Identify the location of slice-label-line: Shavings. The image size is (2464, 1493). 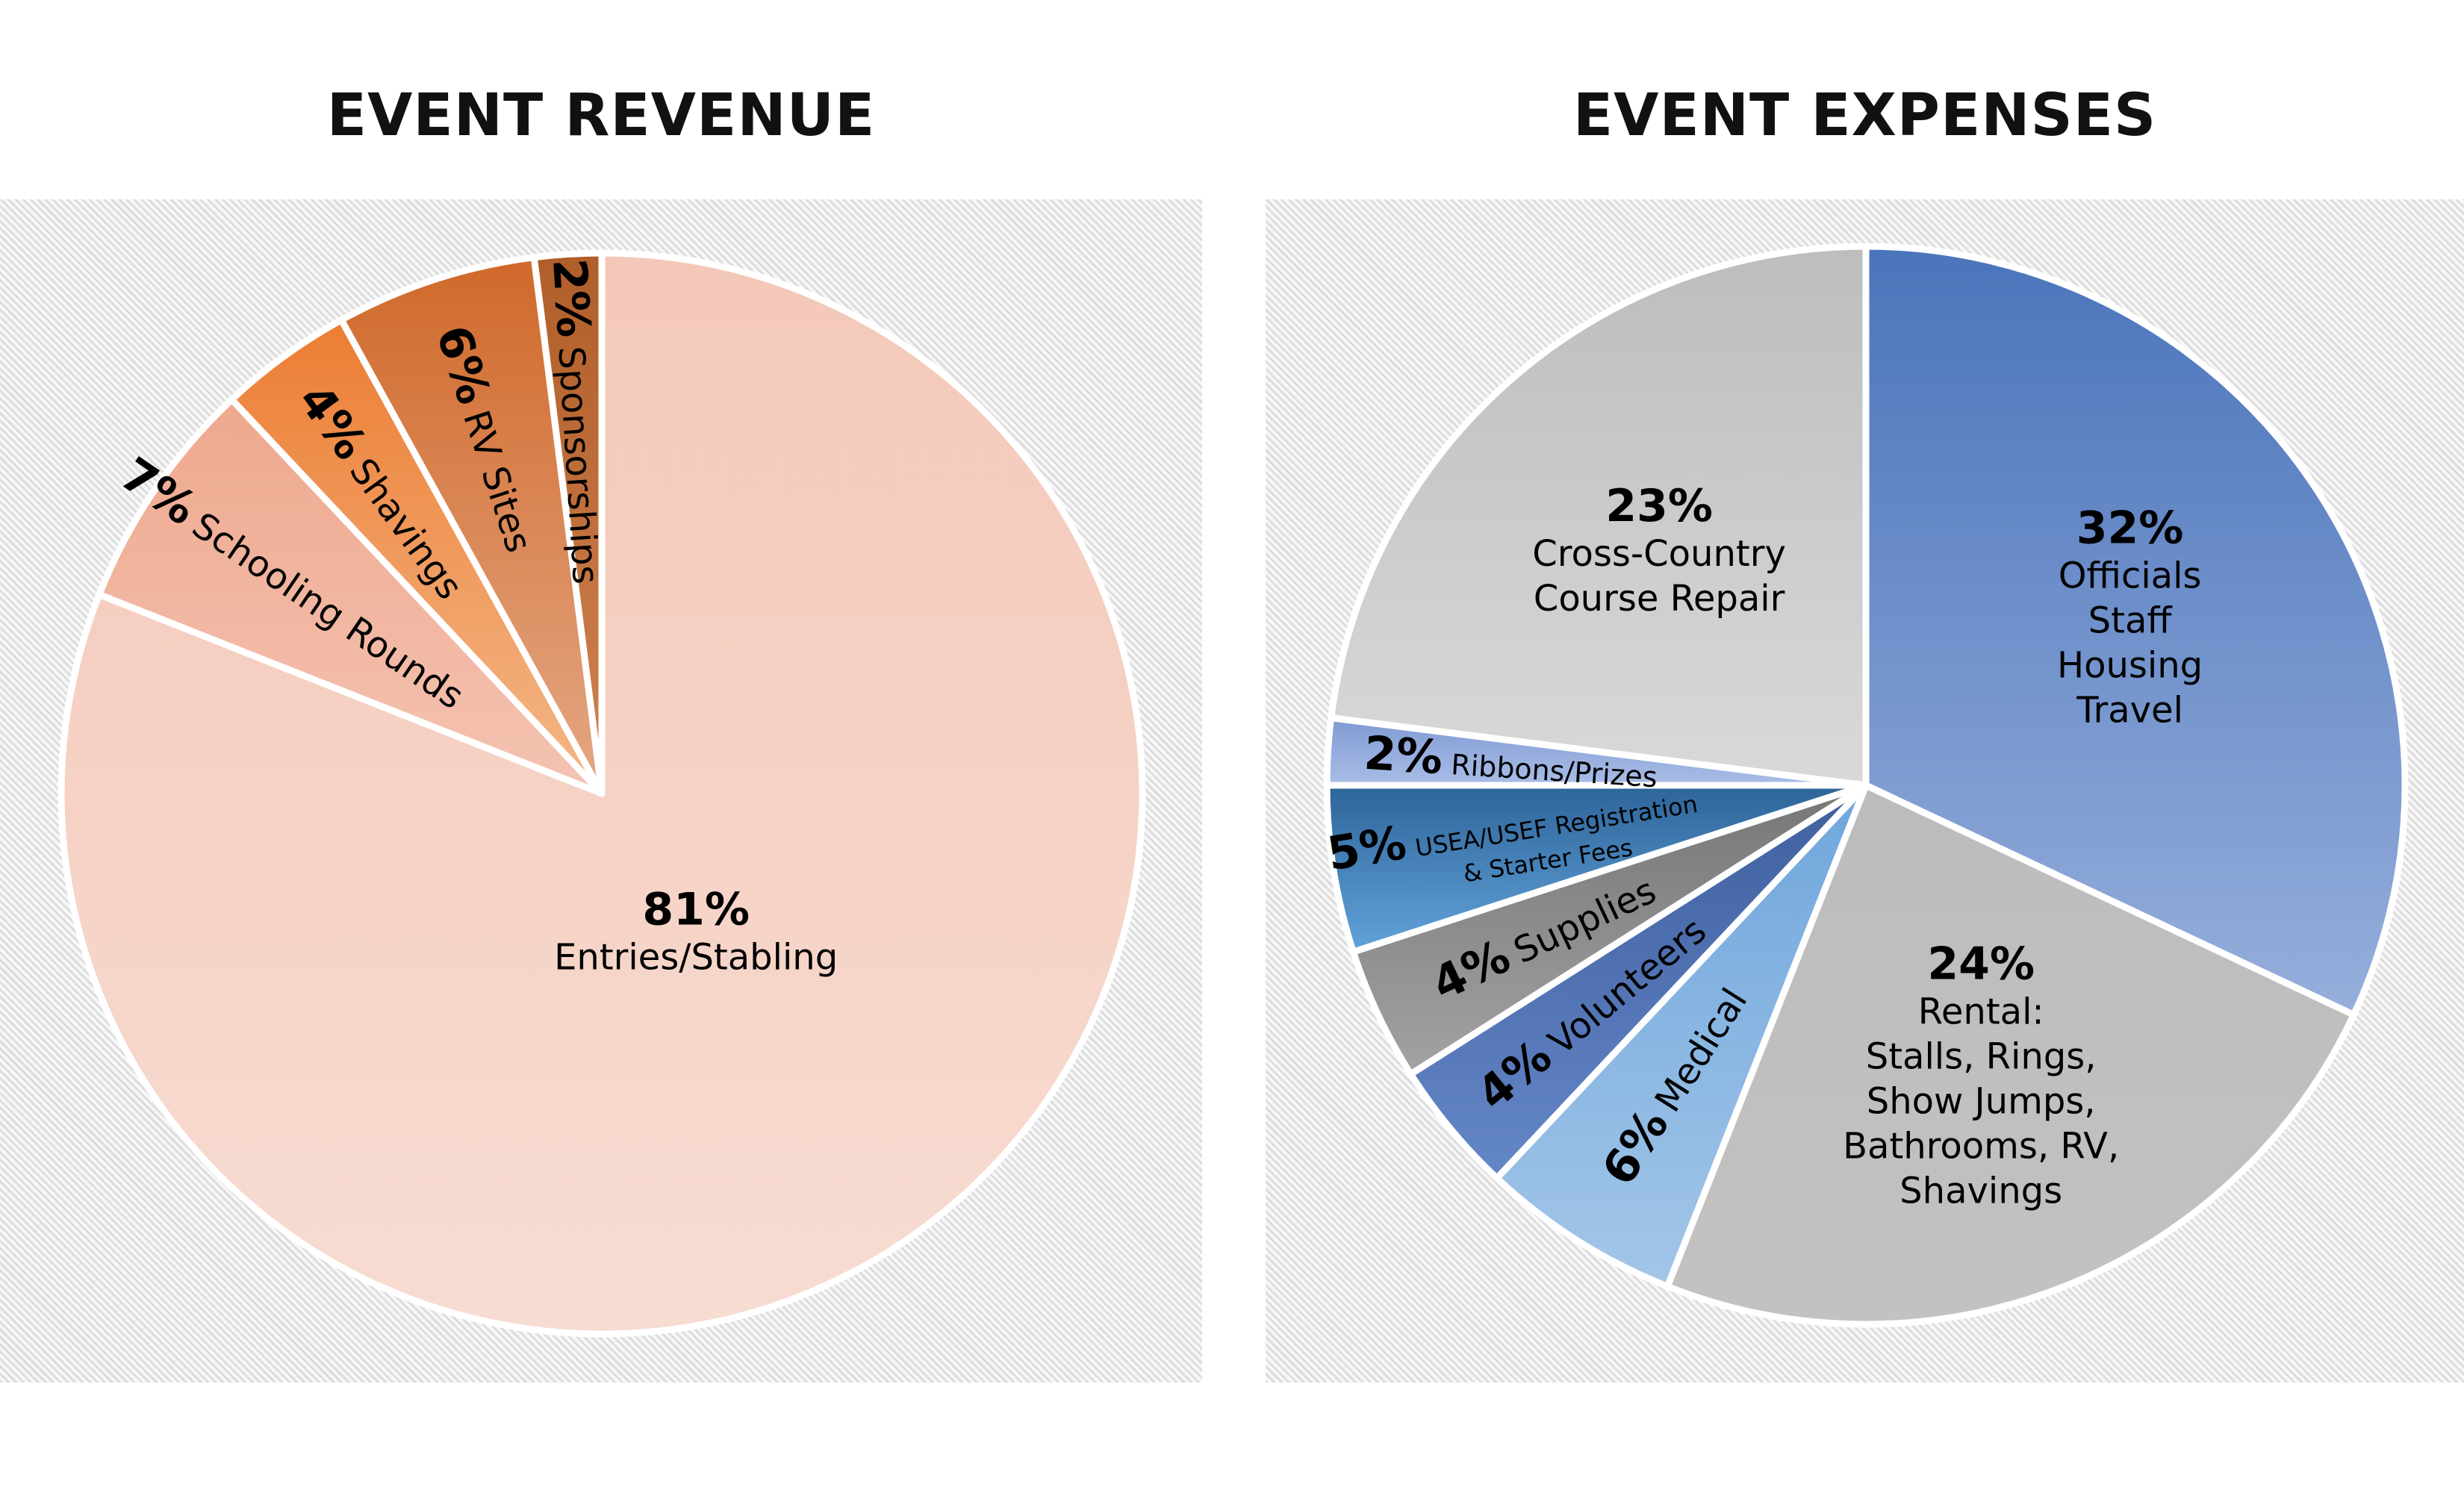
(1981, 1191).